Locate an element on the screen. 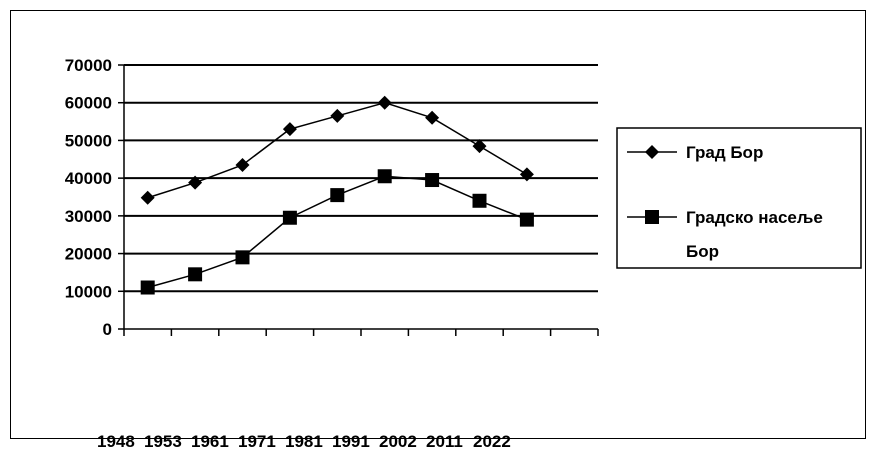 The width and height of the screenshot is (877, 450). x-tick-label: 1953 is located at coordinates (163, 441).